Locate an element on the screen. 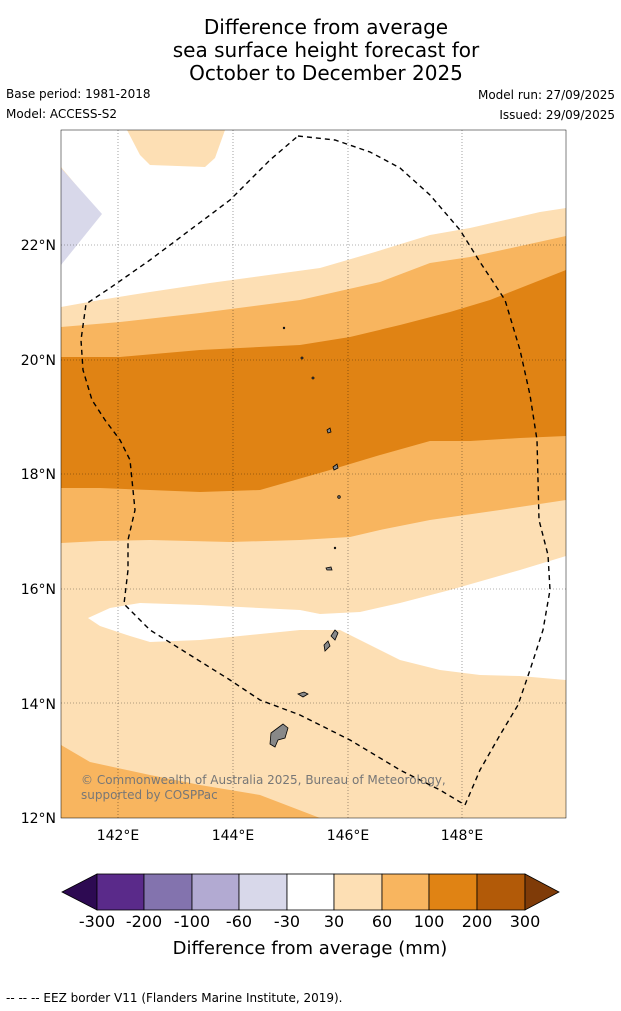  lon-label-144: 144°E is located at coordinates (233, 836).